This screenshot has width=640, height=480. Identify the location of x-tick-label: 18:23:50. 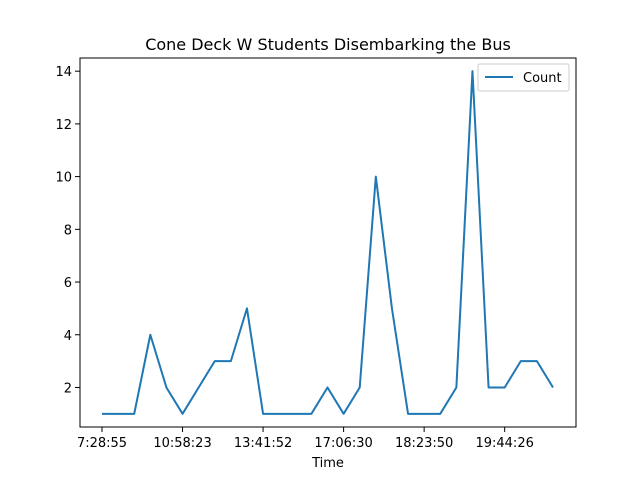
(424, 443).